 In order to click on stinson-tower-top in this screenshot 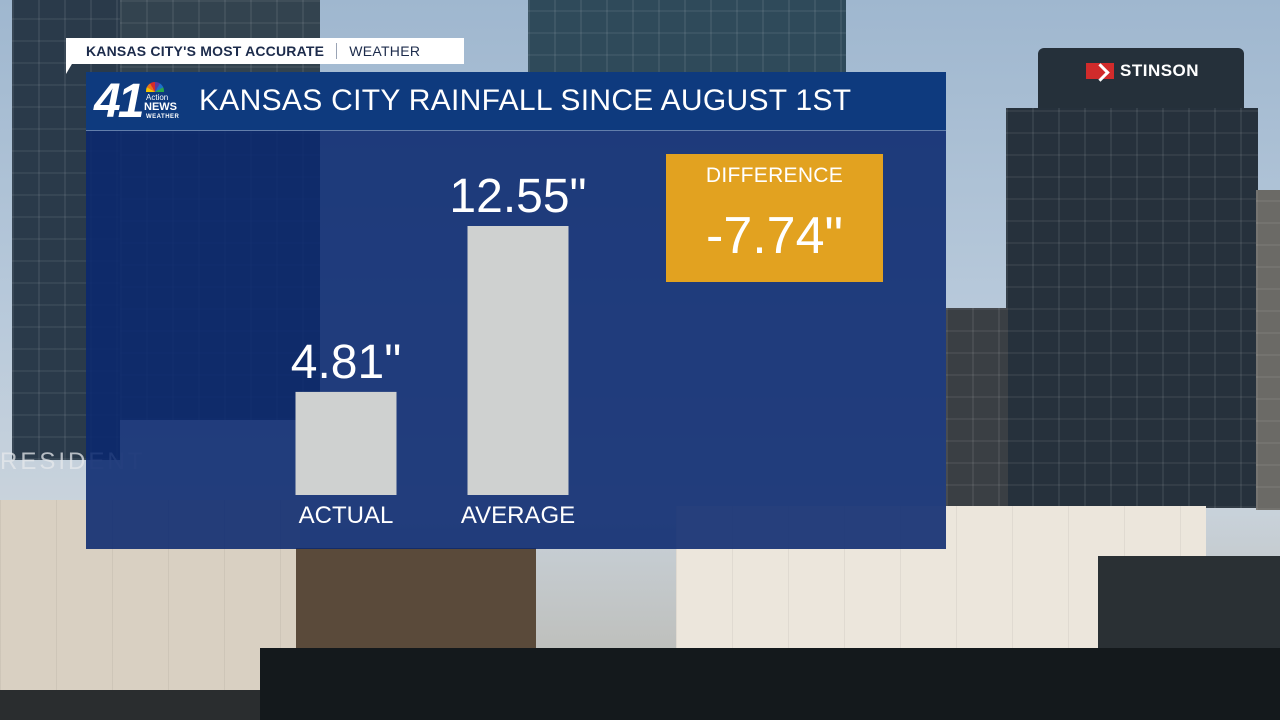, I will do `click(1141, 83)`.